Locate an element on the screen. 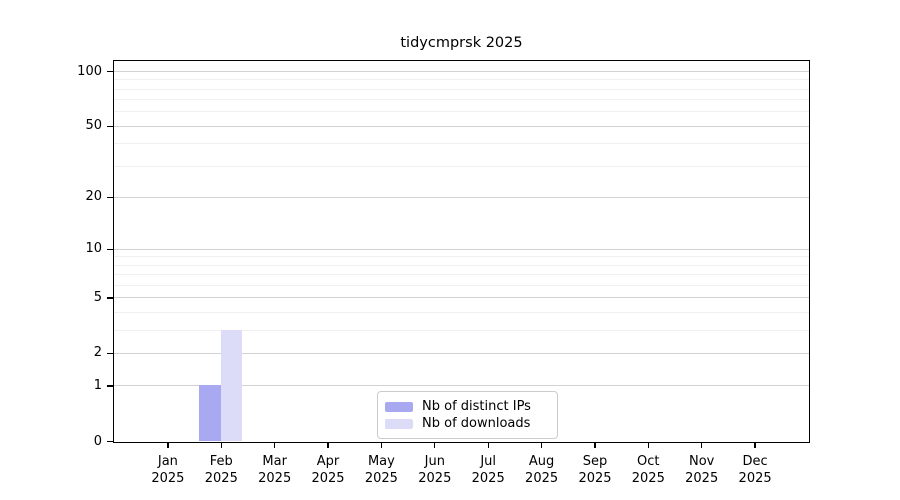 This screenshot has width=900, height=500. x-tick-label: Aug 2025 is located at coordinates (542, 470).